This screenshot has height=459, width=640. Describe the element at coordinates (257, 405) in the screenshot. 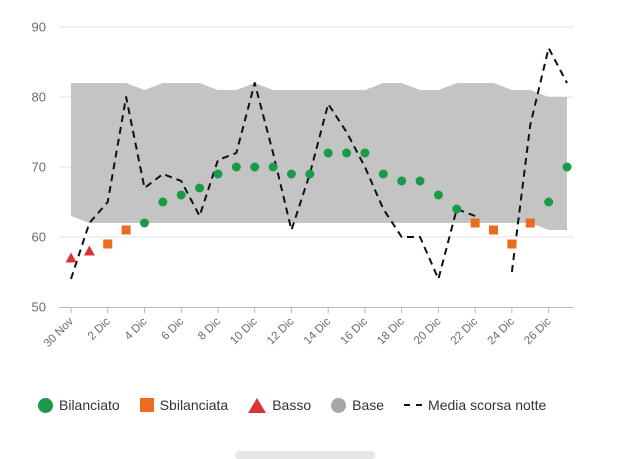

I see `legend-triangle-icon` at that location.